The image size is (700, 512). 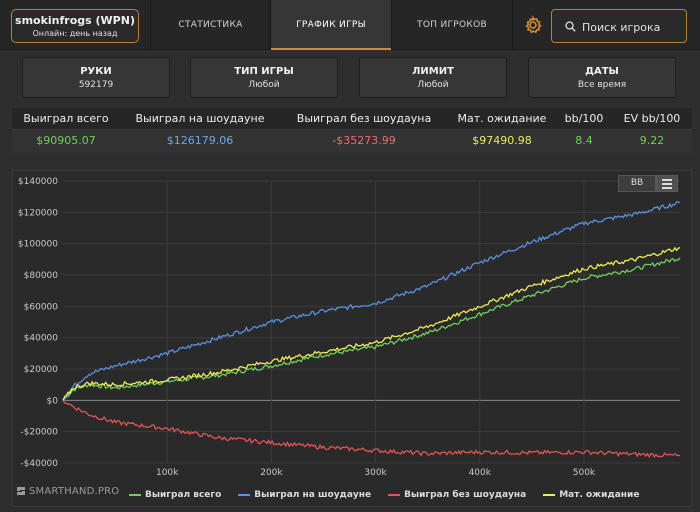 I want to click on y-tick-label: $120000, so click(x=38, y=213).